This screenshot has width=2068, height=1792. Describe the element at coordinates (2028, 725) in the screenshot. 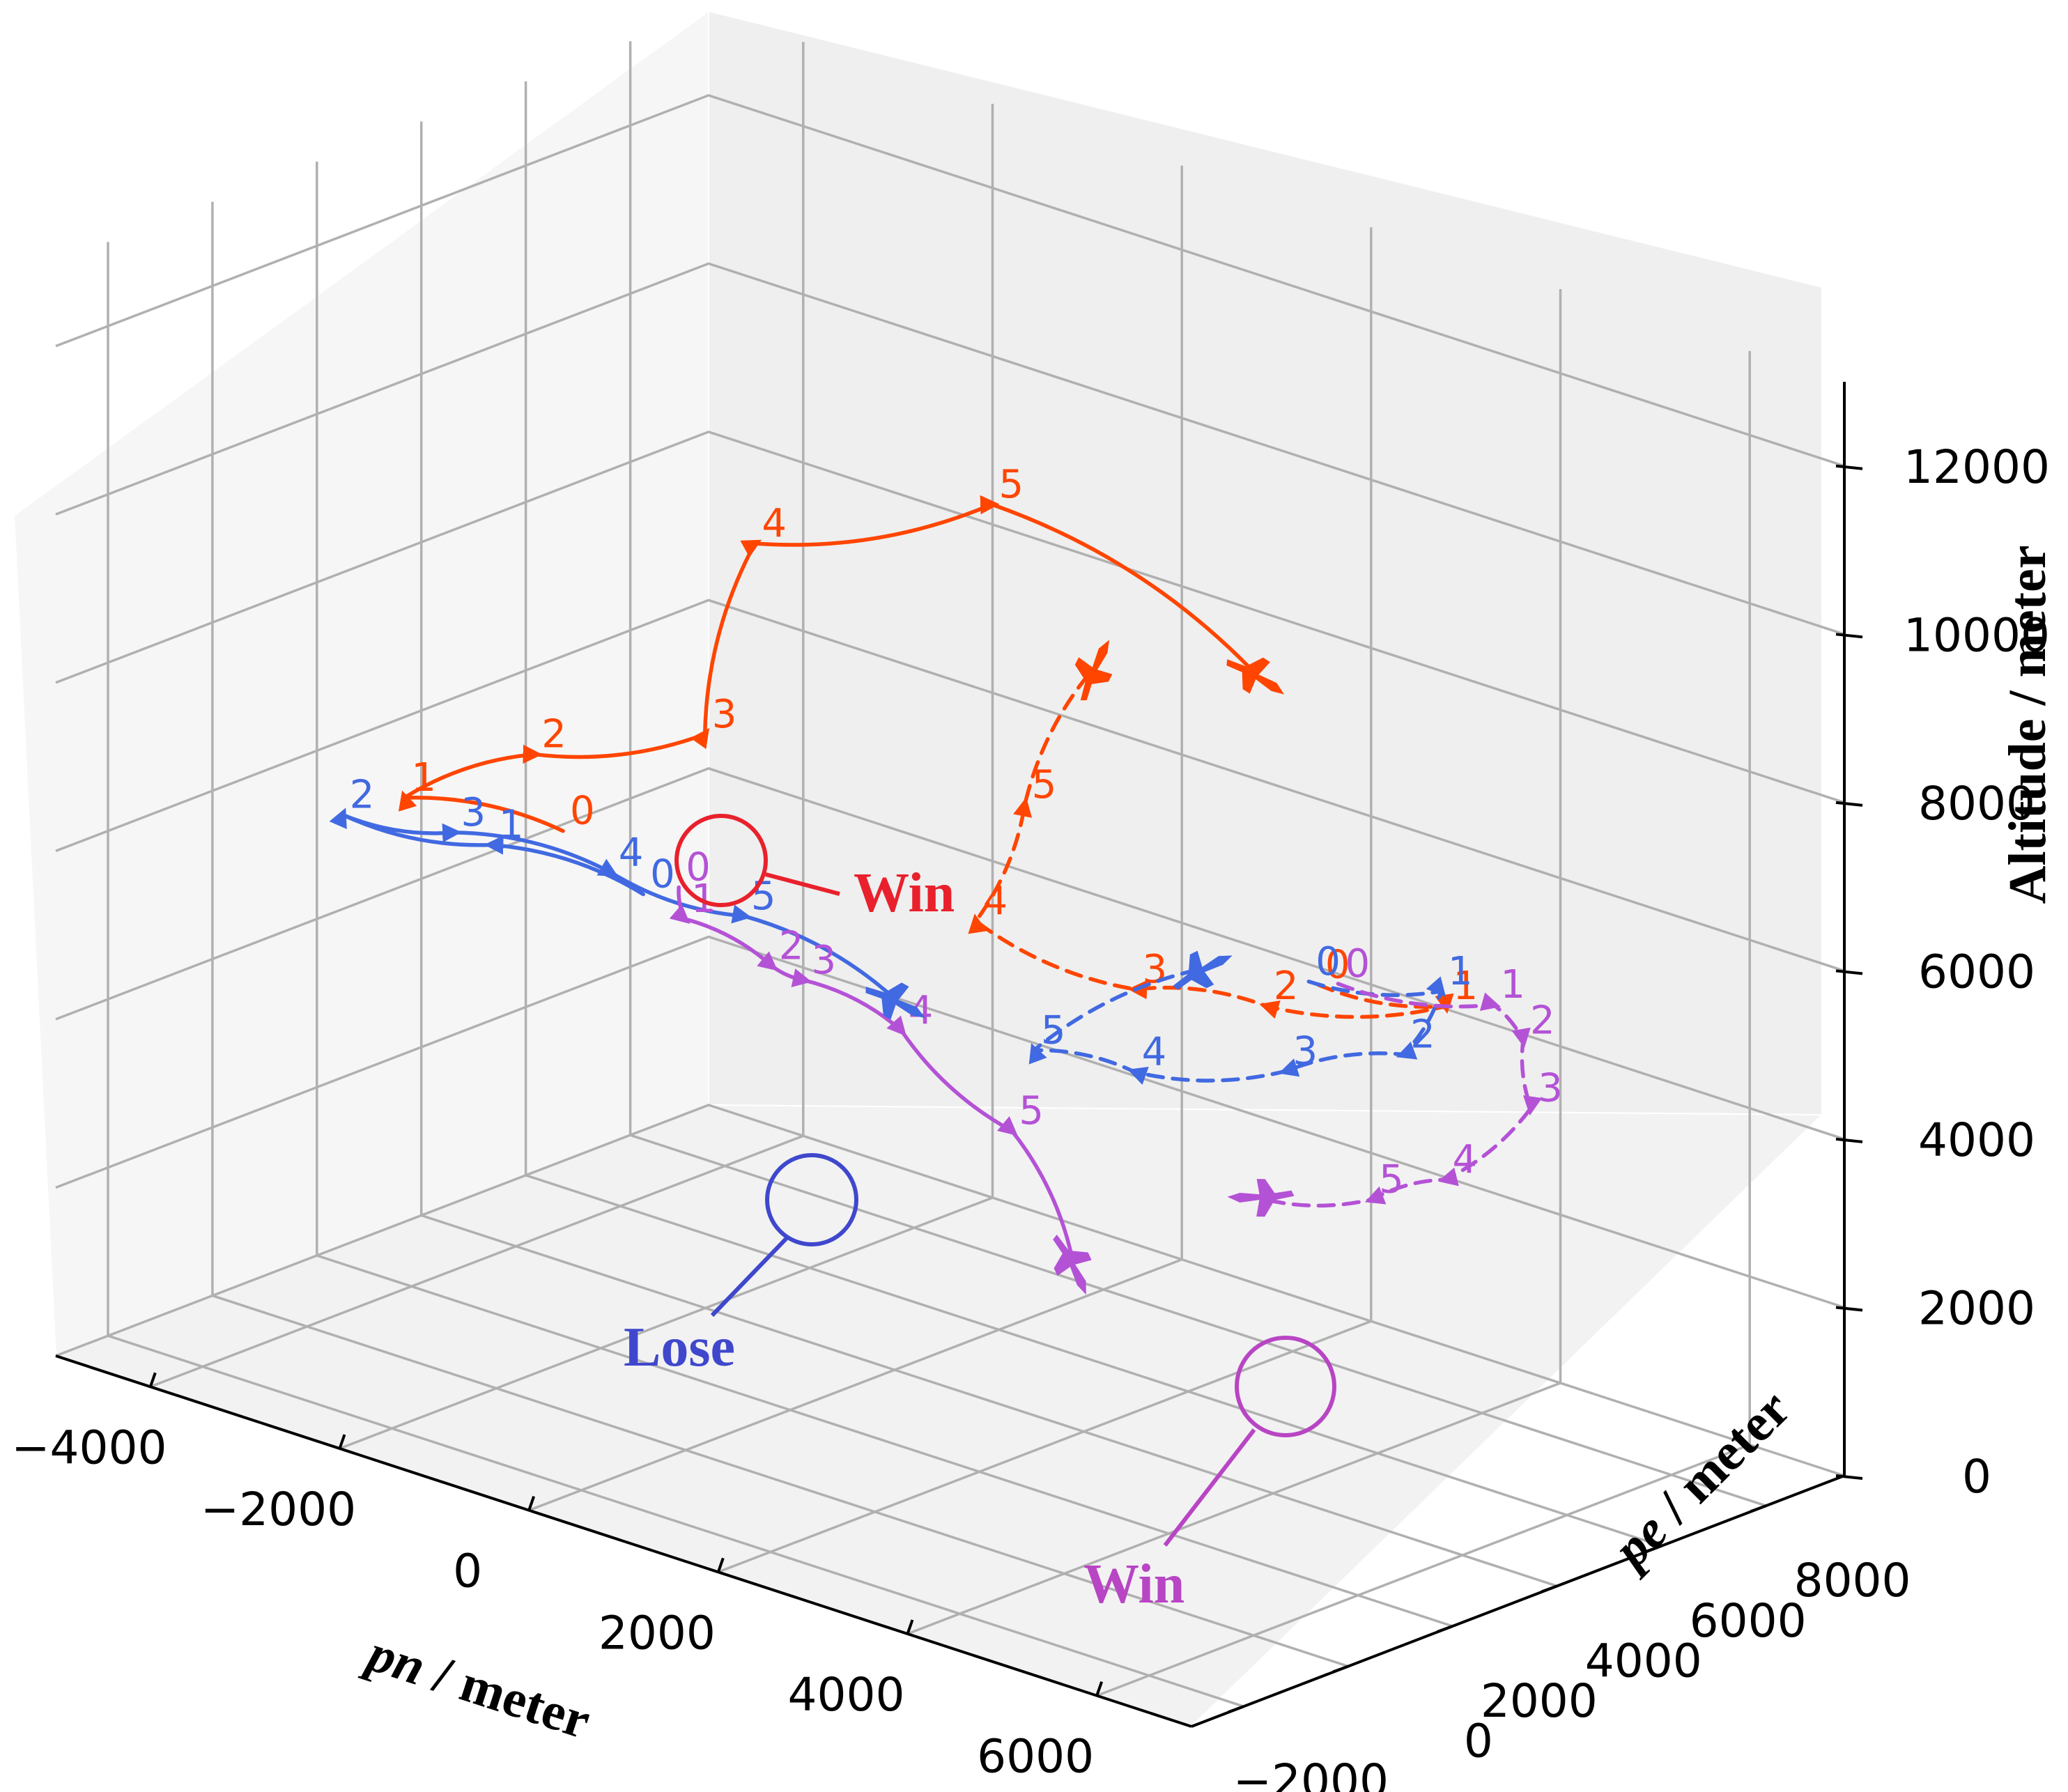

I see `z-axis-title: Altitude / meter` at that location.